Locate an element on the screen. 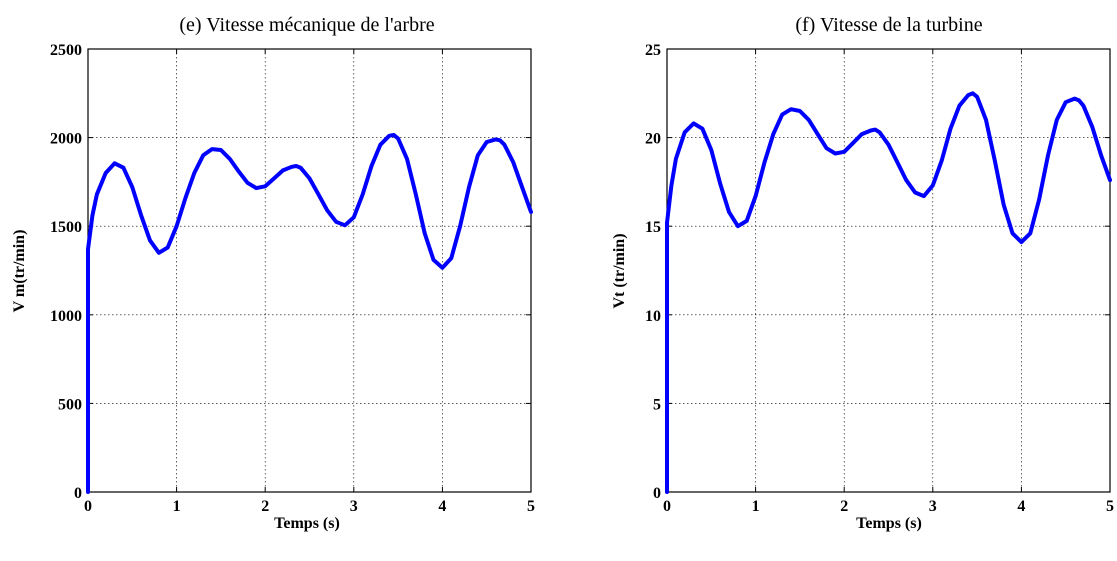 The width and height of the screenshot is (1117, 561). y-tick-label: 2500 is located at coordinates (66, 50).